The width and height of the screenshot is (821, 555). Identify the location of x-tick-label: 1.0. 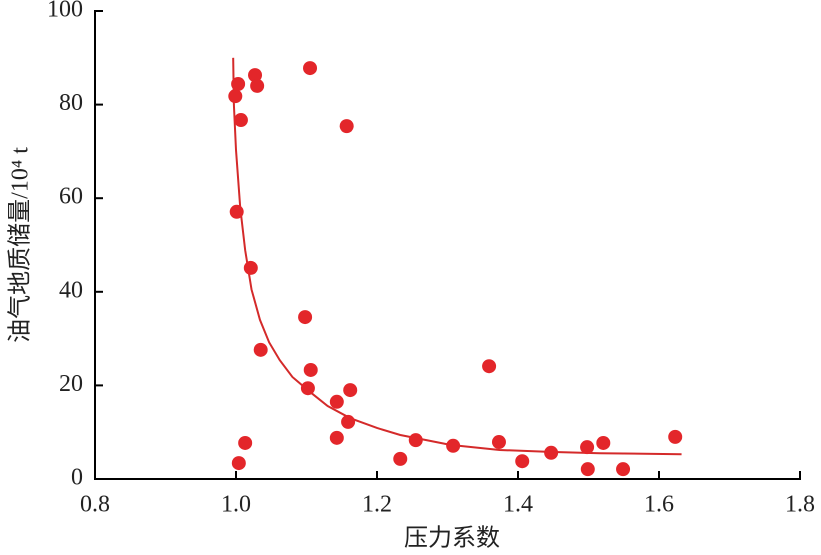
(236, 505).